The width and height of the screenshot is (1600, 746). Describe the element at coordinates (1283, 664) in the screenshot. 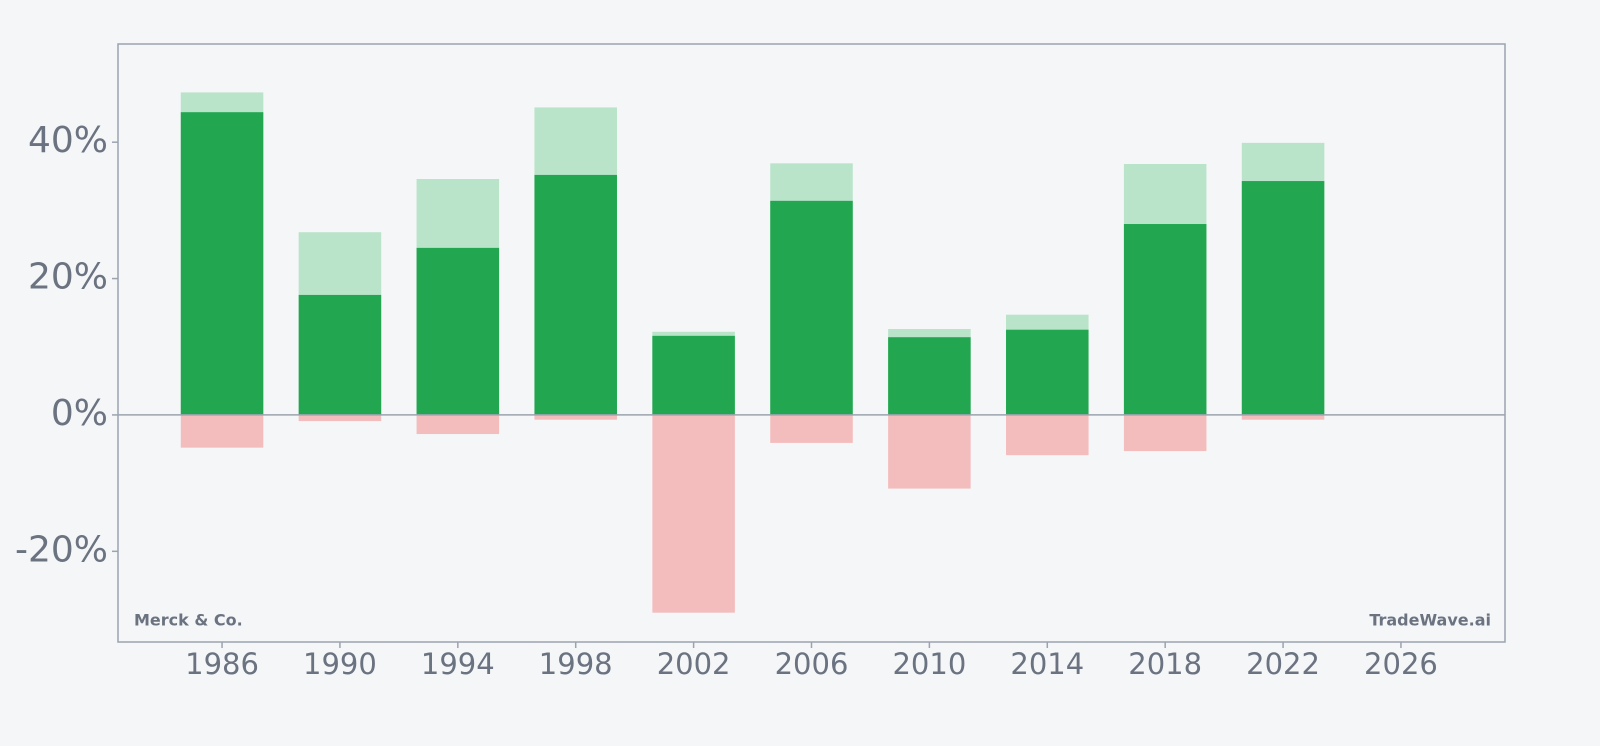

I see `x-tick-label: 2022` at that location.